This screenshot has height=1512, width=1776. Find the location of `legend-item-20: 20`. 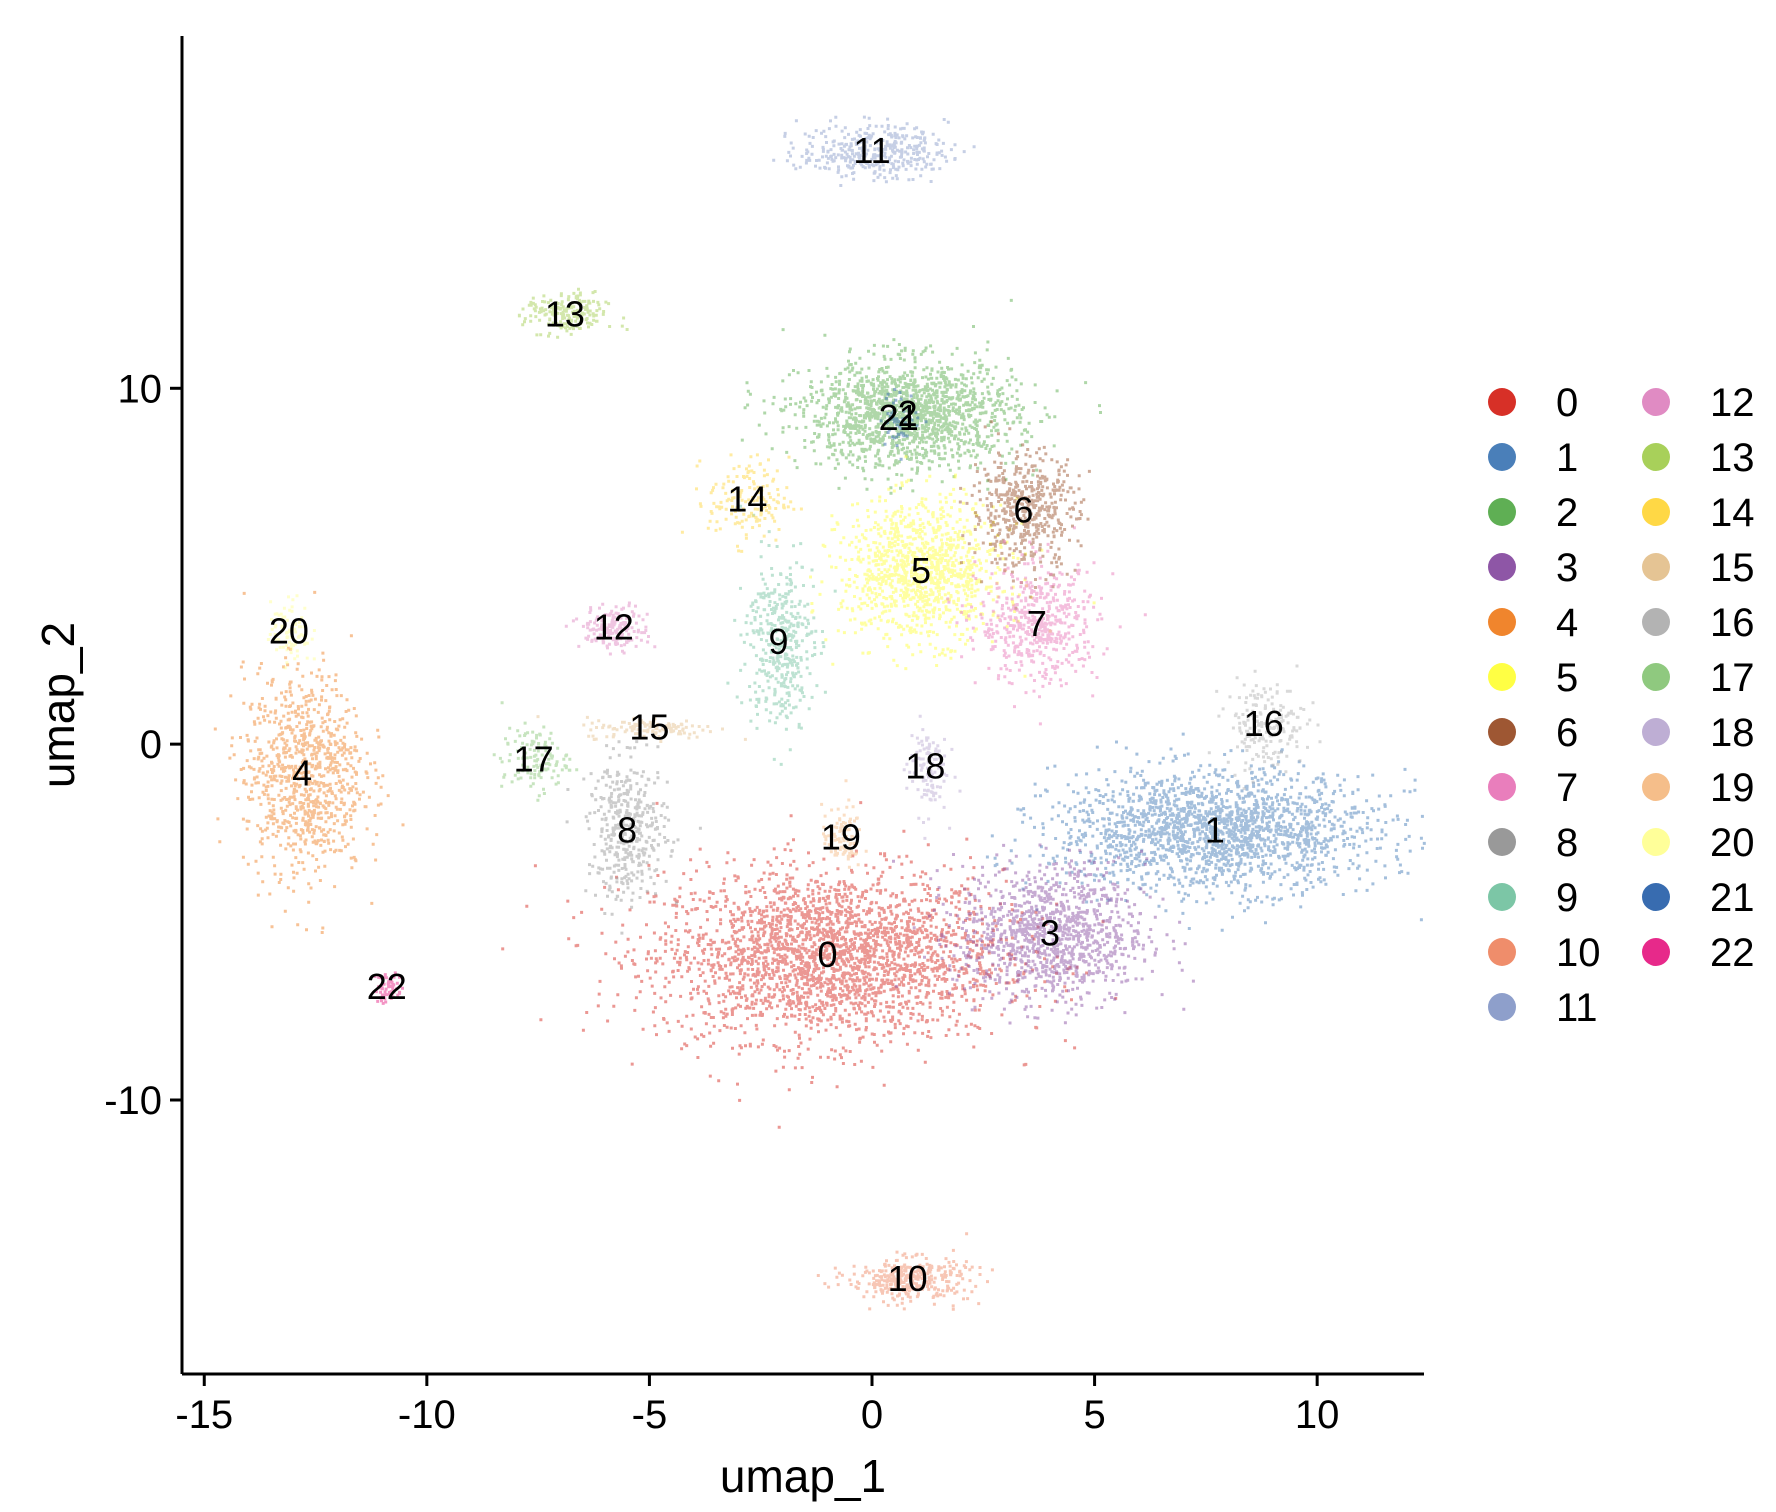

legend-item-20: 20 is located at coordinates (1698, 843).